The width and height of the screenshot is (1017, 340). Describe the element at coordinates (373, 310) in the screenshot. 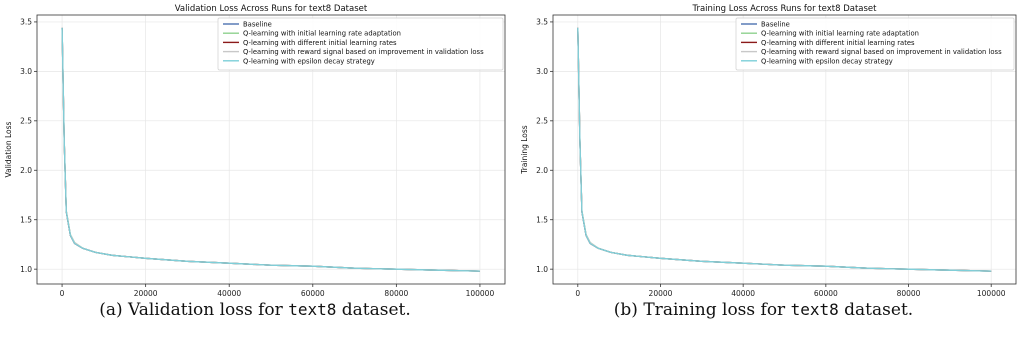

I see `caption-a-suffix: dataset.` at that location.